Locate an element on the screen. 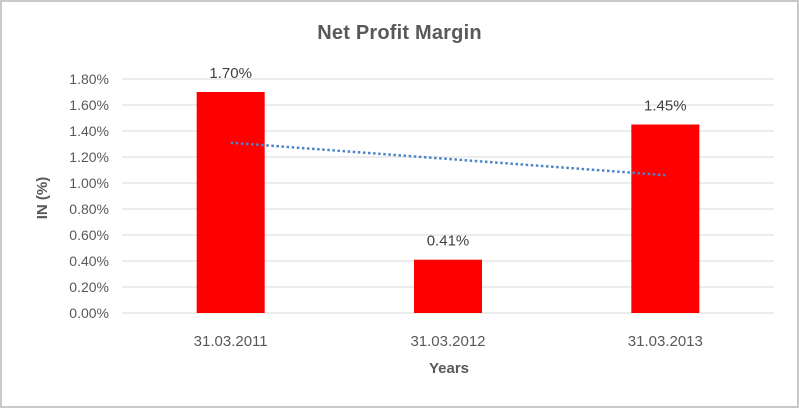 This screenshot has height=408, width=799. x-tick-label: 31.03.2011 is located at coordinates (231, 341).